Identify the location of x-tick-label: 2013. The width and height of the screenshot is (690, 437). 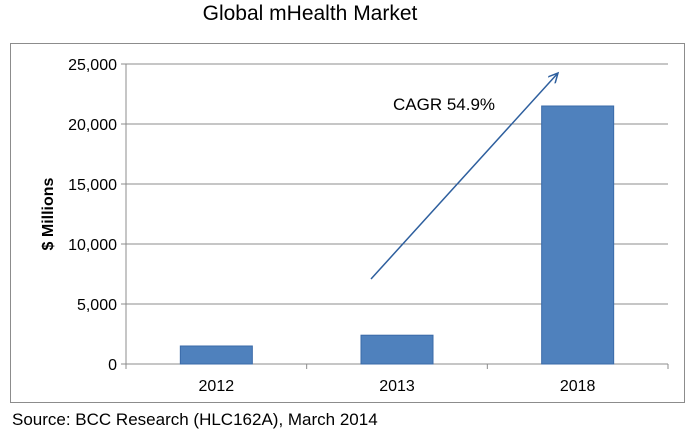
(397, 386).